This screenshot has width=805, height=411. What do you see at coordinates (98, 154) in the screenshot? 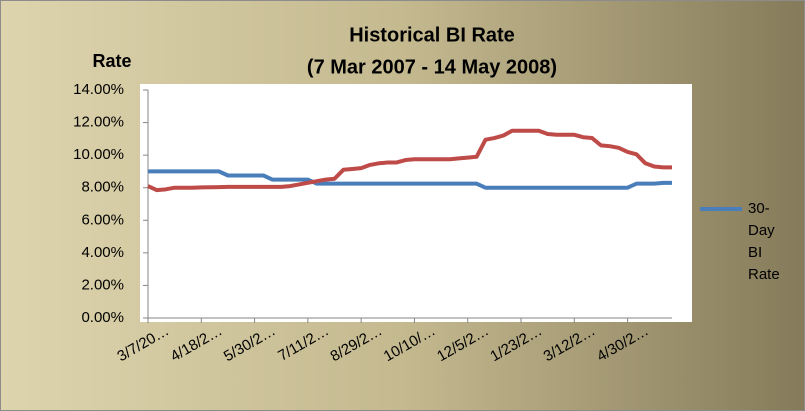
I see `y-tick-label: 10.00%` at bounding box center [98, 154].